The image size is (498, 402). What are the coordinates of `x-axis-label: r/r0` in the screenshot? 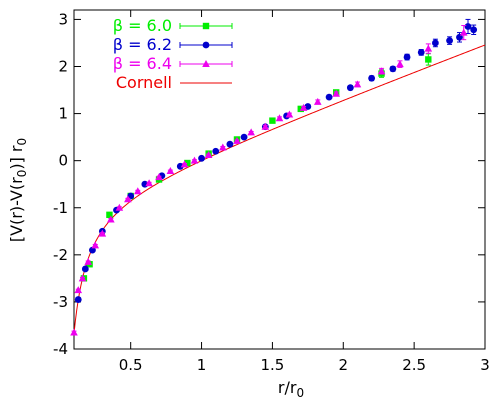 It's located at (291, 389).